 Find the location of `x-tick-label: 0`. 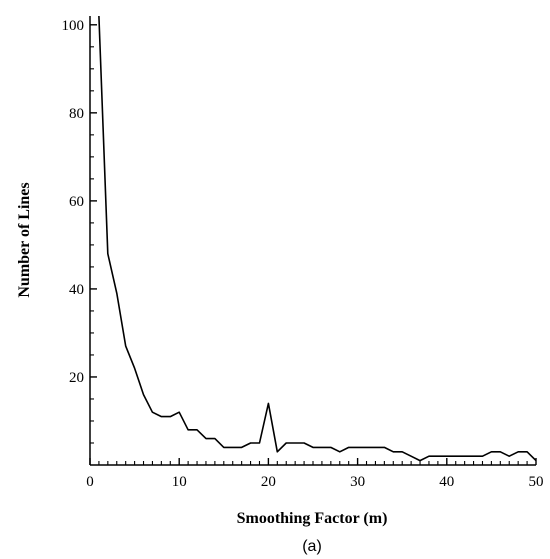

x-tick-label: 0 is located at coordinates (90, 482).